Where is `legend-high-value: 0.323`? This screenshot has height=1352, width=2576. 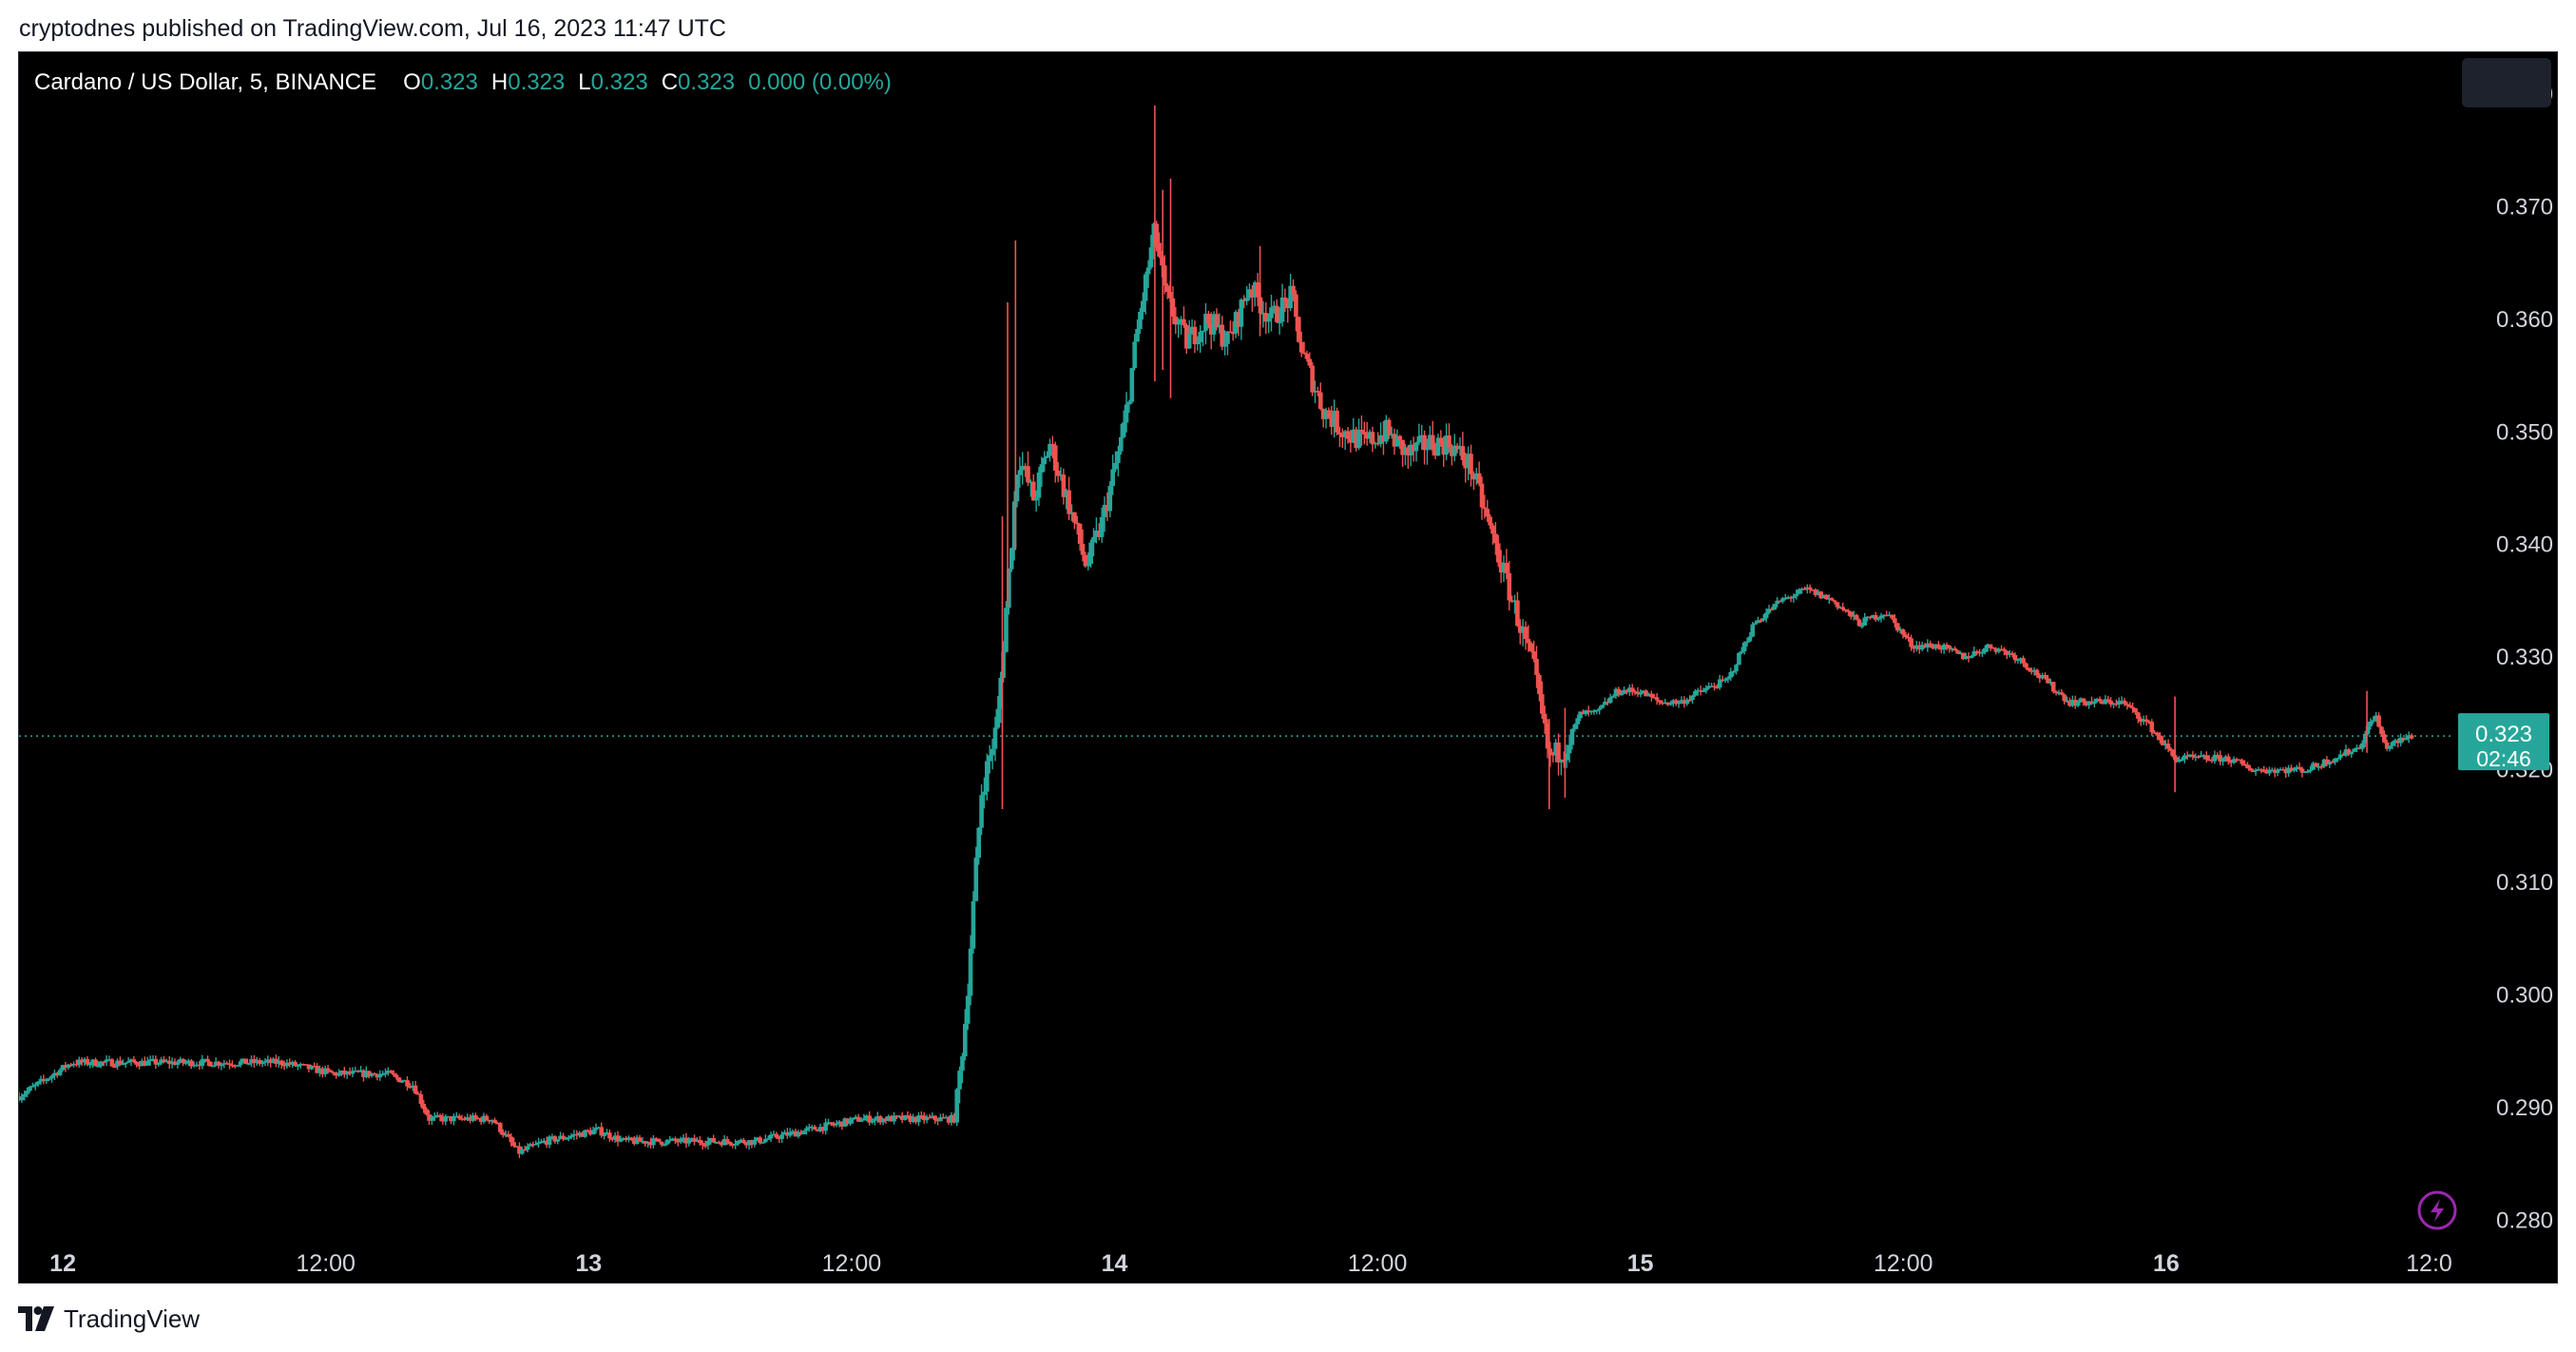
legend-high-value: 0.323 is located at coordinates (537, 82).